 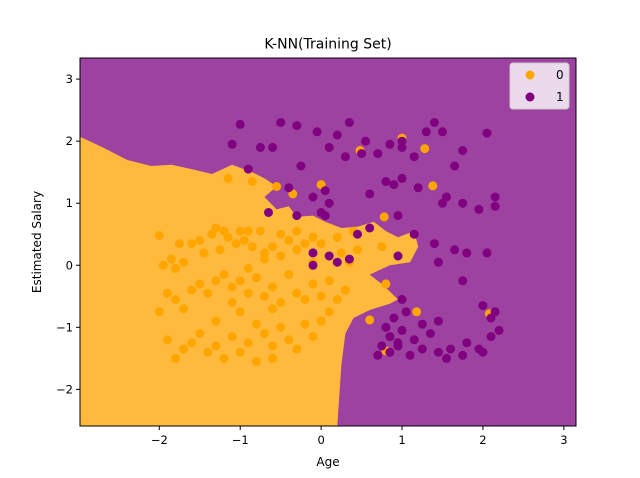 What do you see at coordinates (68, 234) in the screenshot?
I see `y-axis-ticks: −2 −1 0 1 2 3` at bounding box center [68, 234].